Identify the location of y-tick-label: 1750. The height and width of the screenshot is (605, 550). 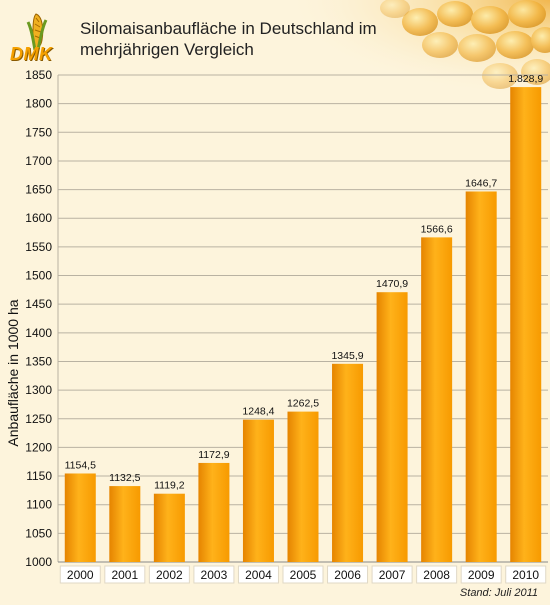
(38, 132).